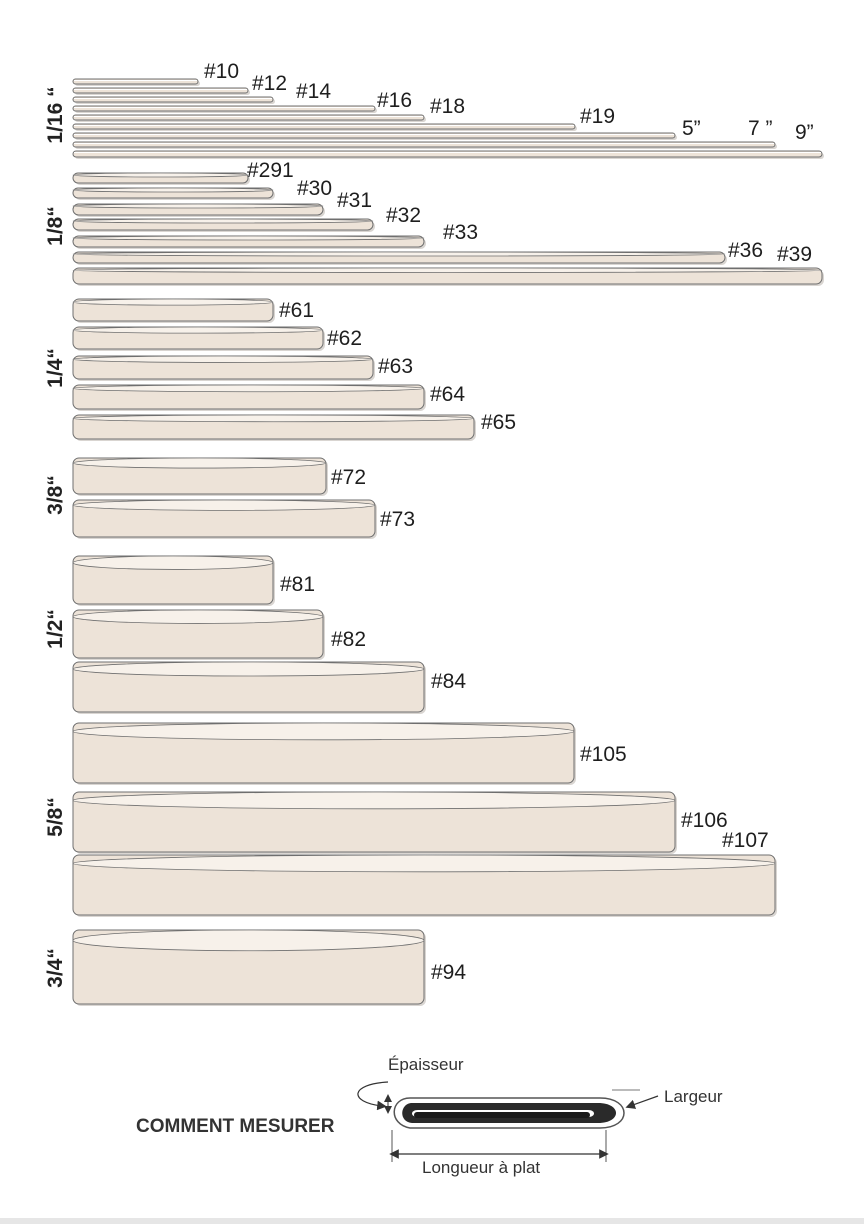 Image resolution: width=864 pixels, height=1224 pixels. Describe the element at coordinates (432, 1221) in the screenshot. I see `bottom-strip` at that location.